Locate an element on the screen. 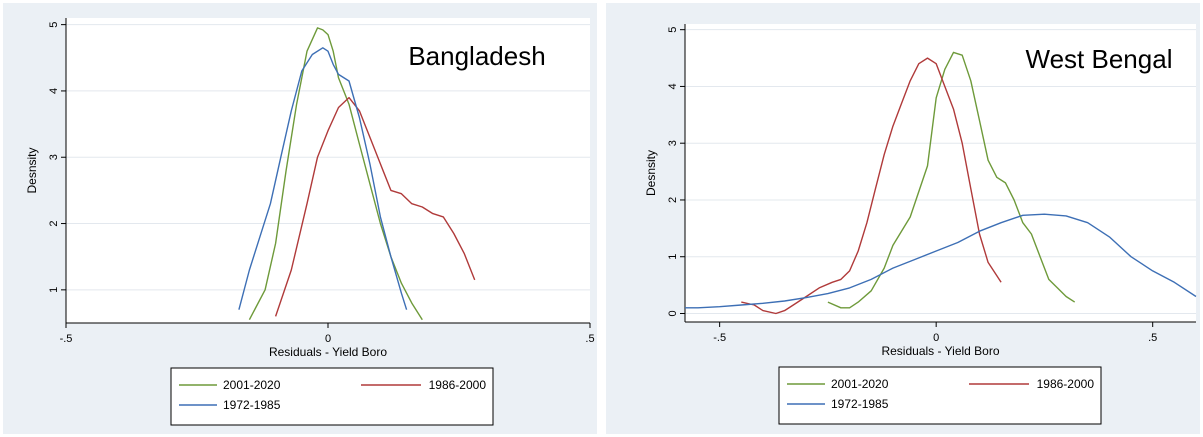  chart-title: West Bengal is located at coordinates (1099, 59).